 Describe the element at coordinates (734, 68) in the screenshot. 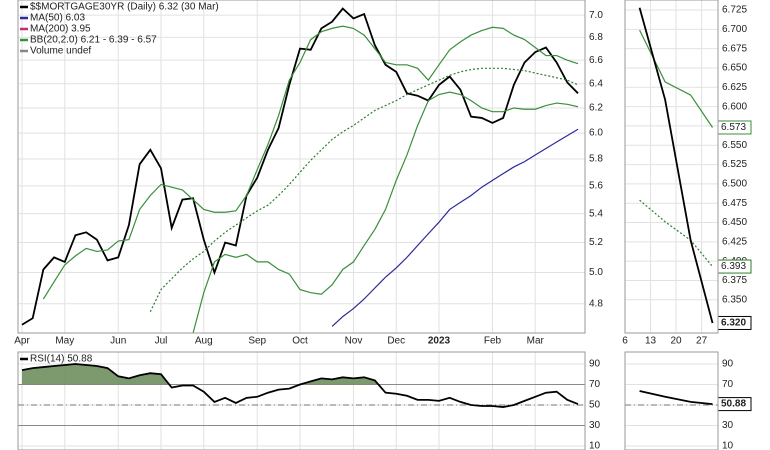

I see `y-tick-label: 6.650` at that location.